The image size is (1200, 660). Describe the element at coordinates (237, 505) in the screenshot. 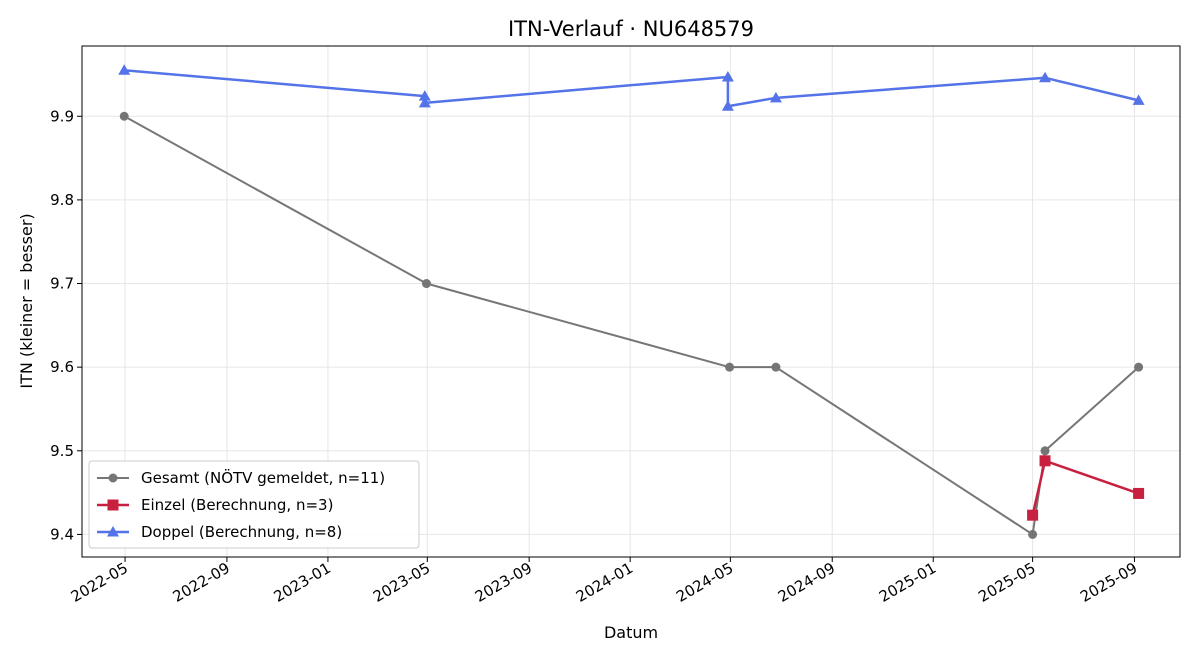

I see `legend-label-einzel: Einzel (Berechnung, n=3)` at that location.